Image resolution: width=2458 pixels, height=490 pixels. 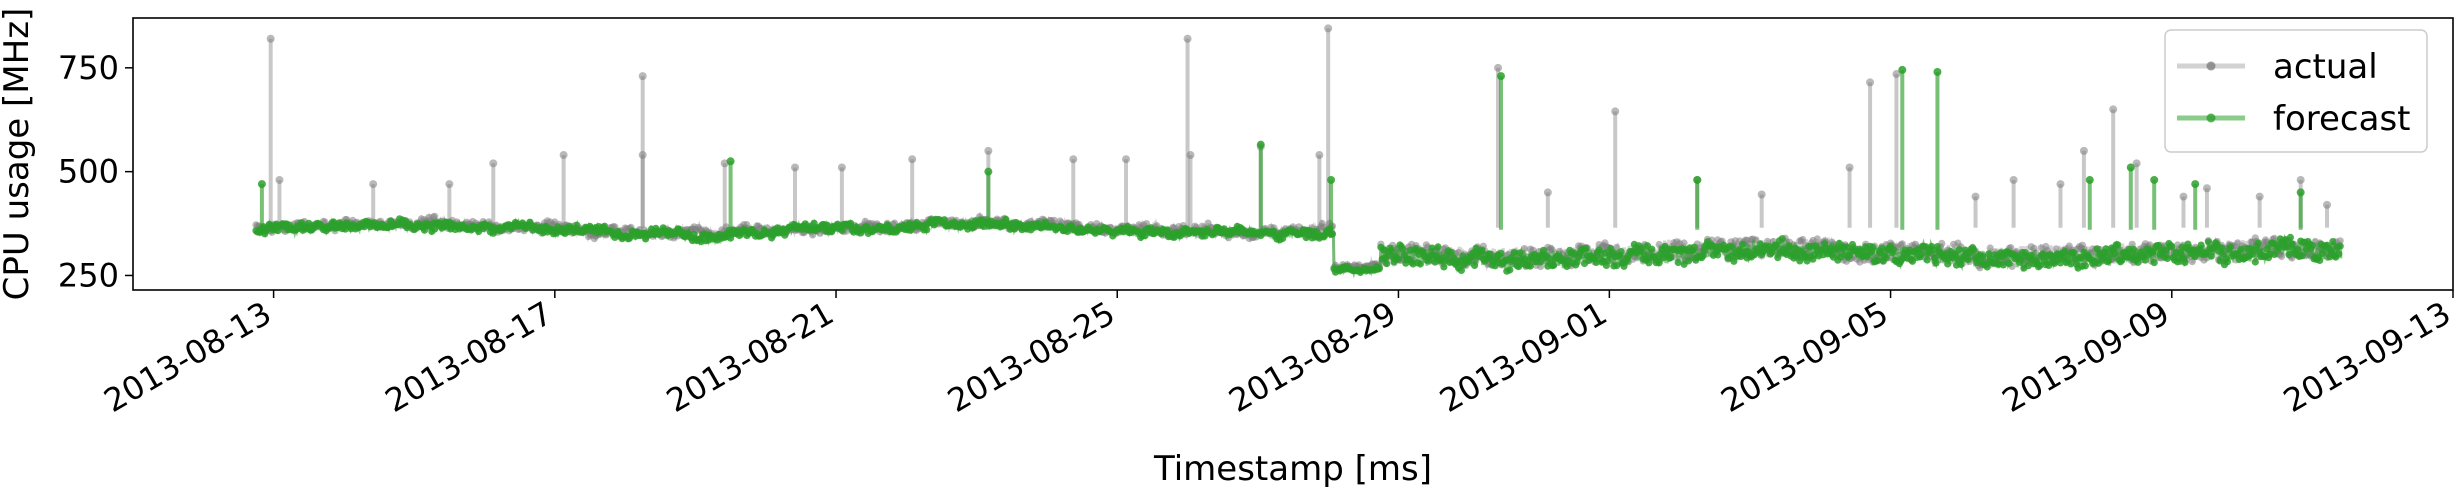 What do you see at coordinates (469, 357) in the screenshot?
I see `x-tick-label: 2013-08-17` at bounding box center [469, 357].